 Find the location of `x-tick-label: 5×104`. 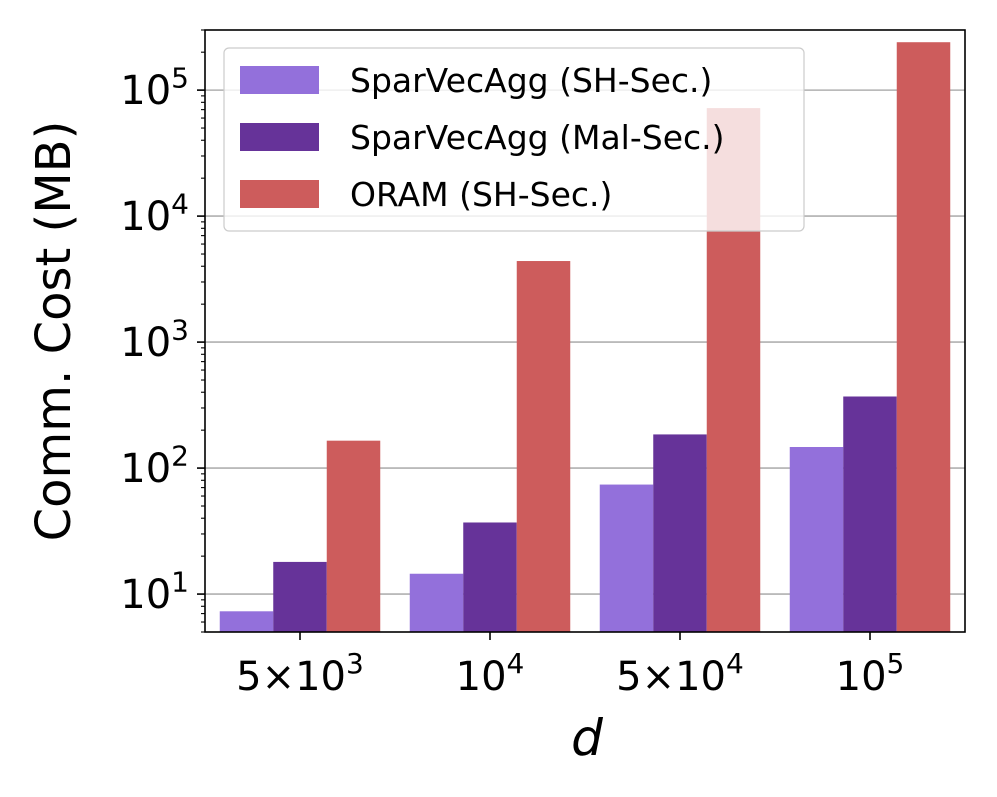

x-tick-label: 5×104 is located at coordinates (680, 673).